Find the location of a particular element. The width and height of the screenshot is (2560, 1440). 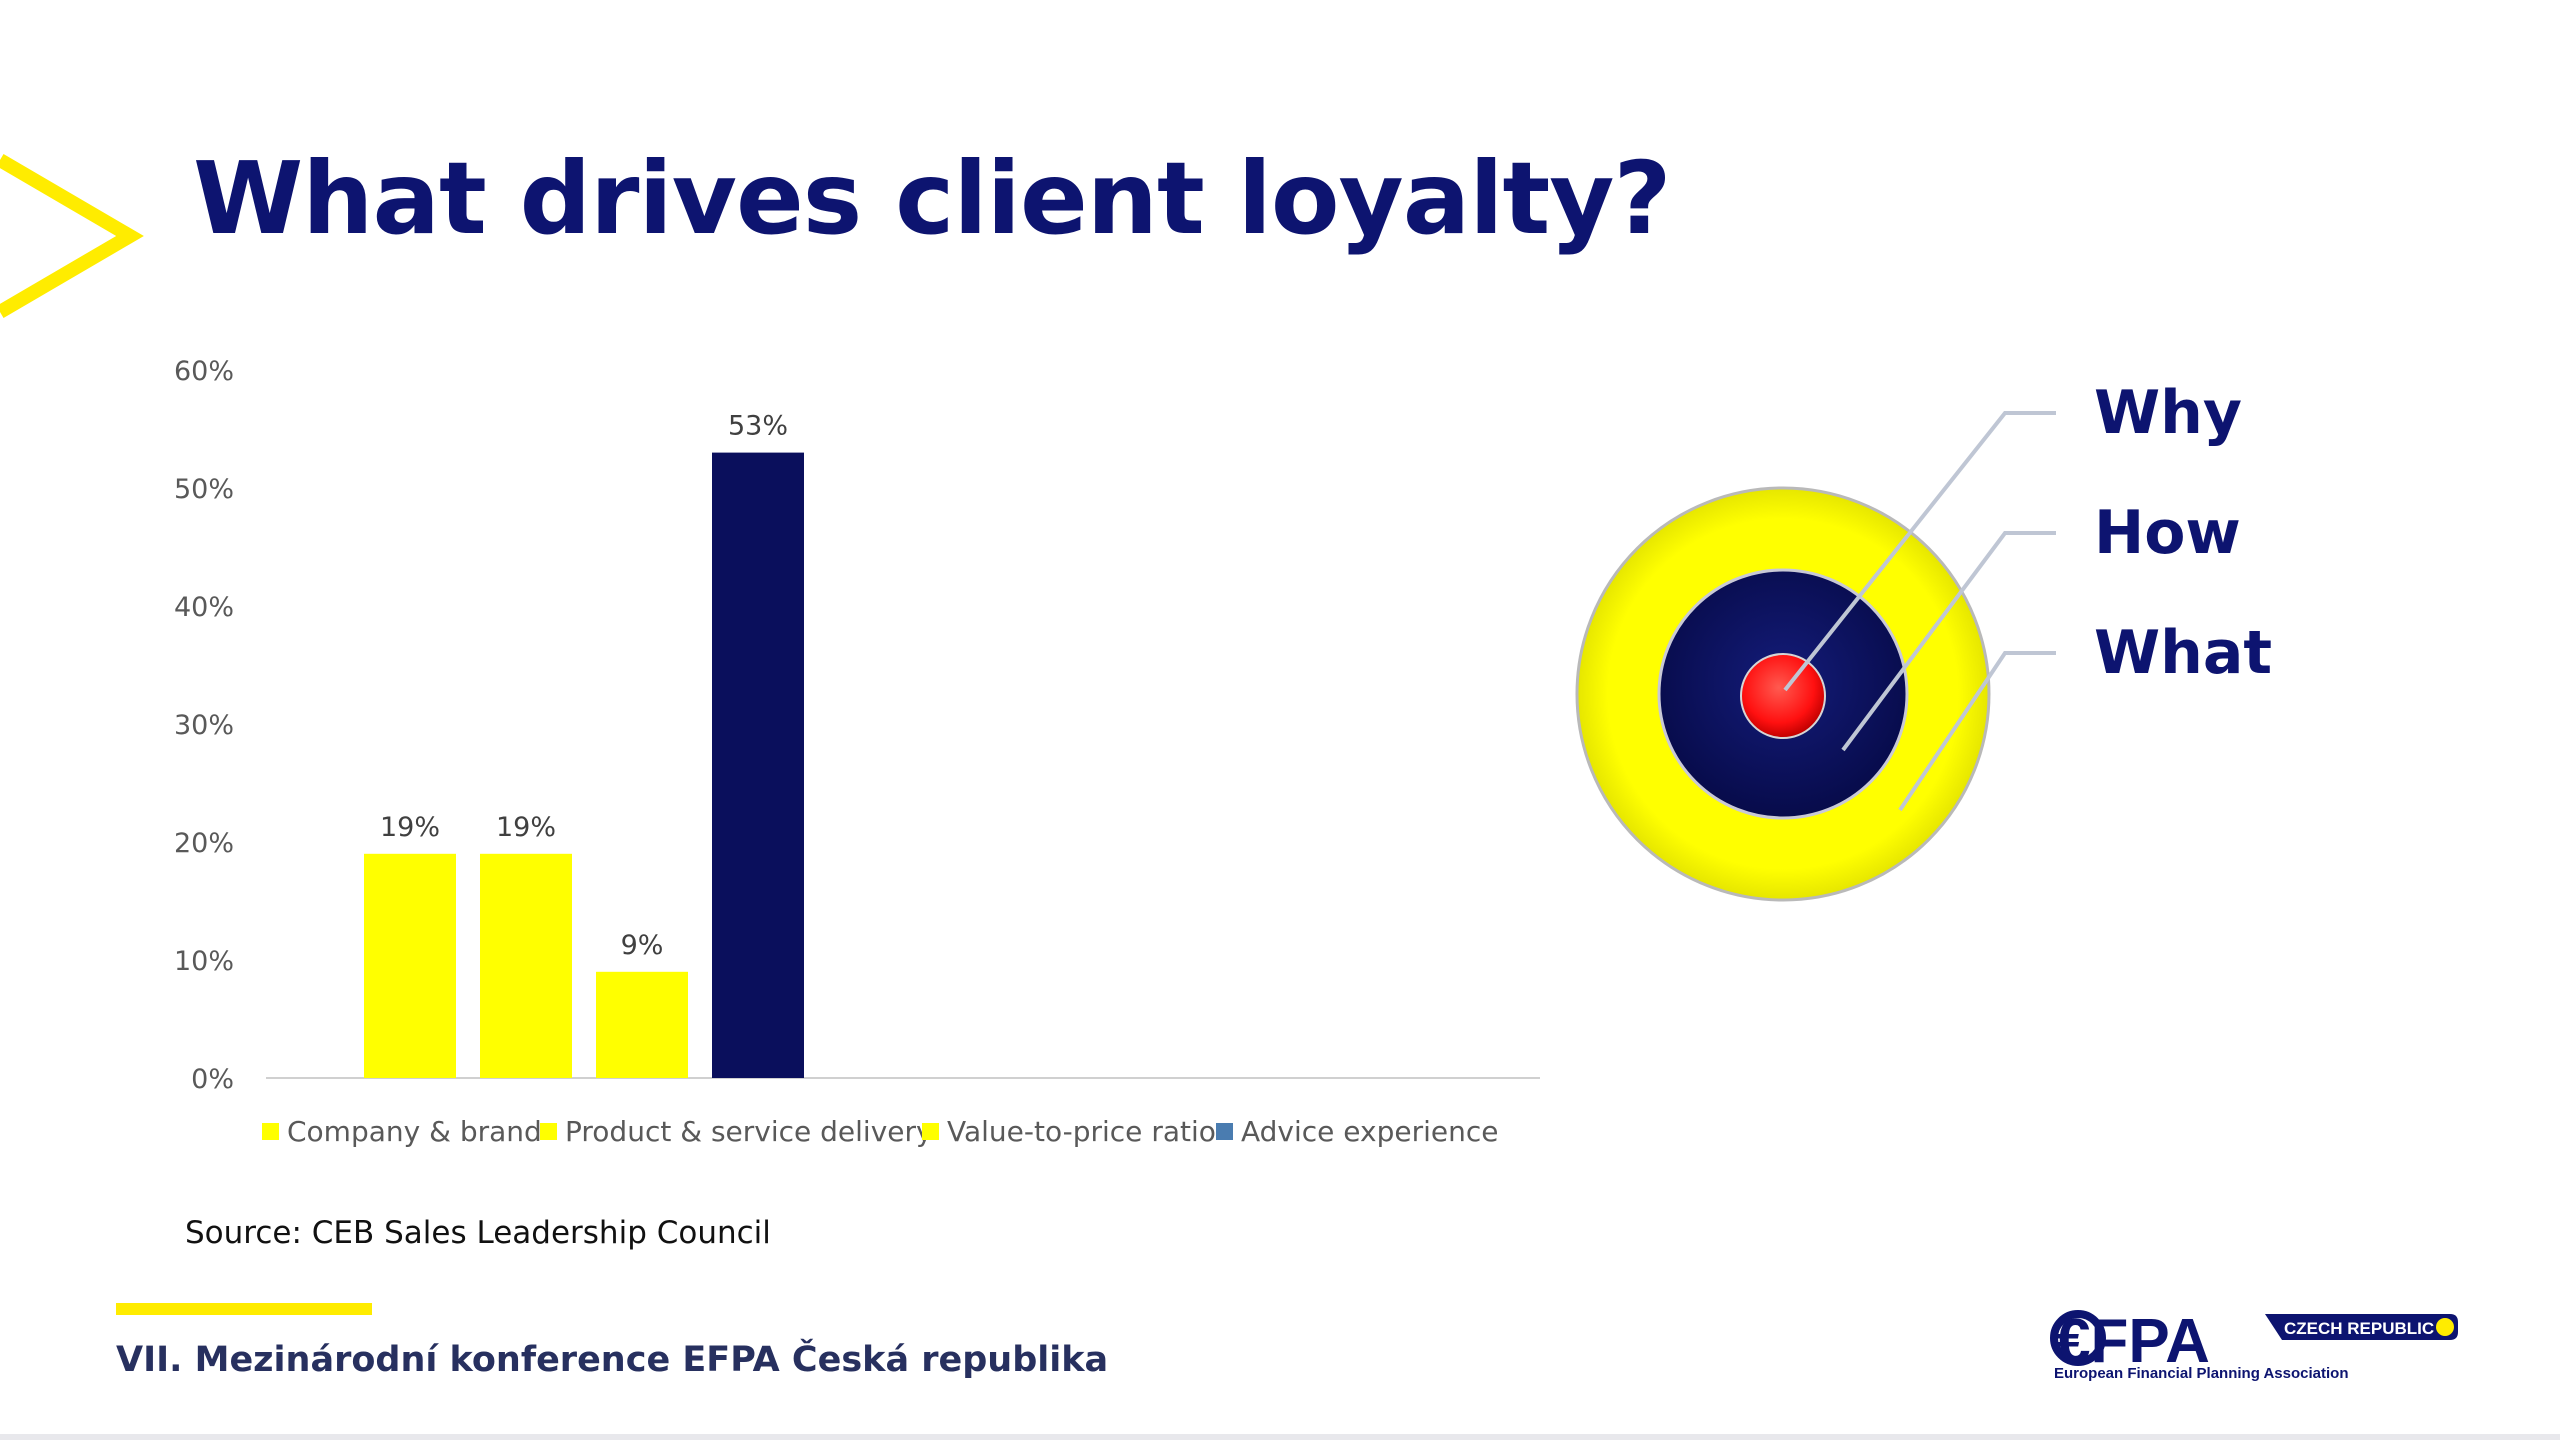

logo-dot-icon is located at coordinates (2445, 1327).